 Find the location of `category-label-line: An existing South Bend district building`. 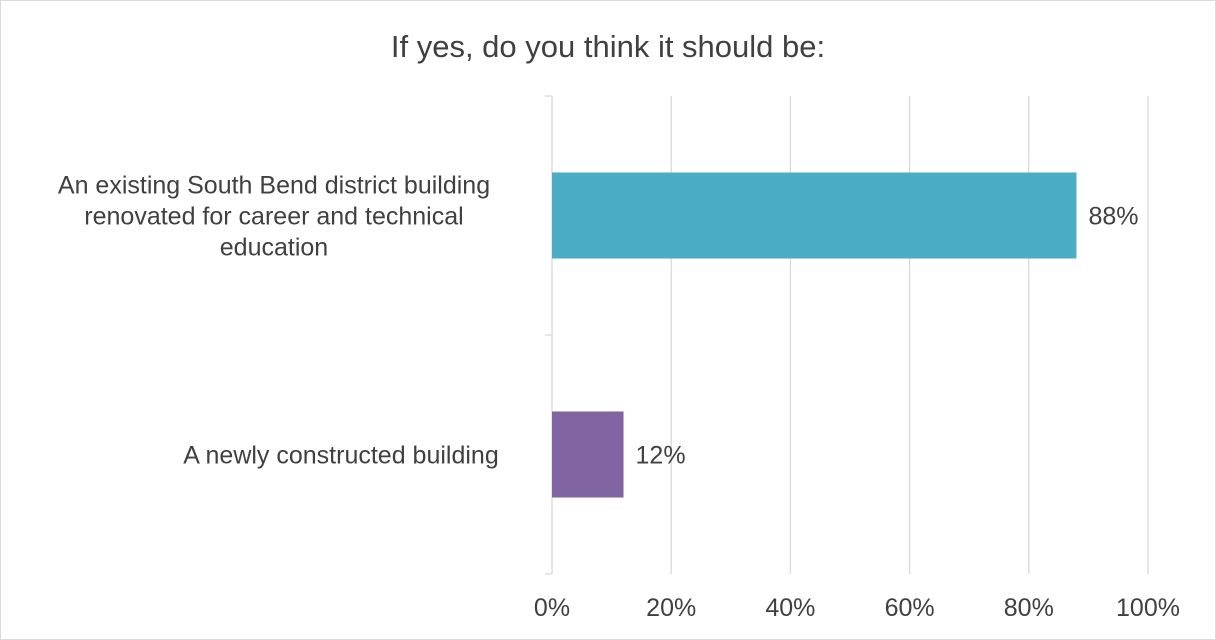

category-label-line: An existing South Bend district building is located at coordinates (274, 186).